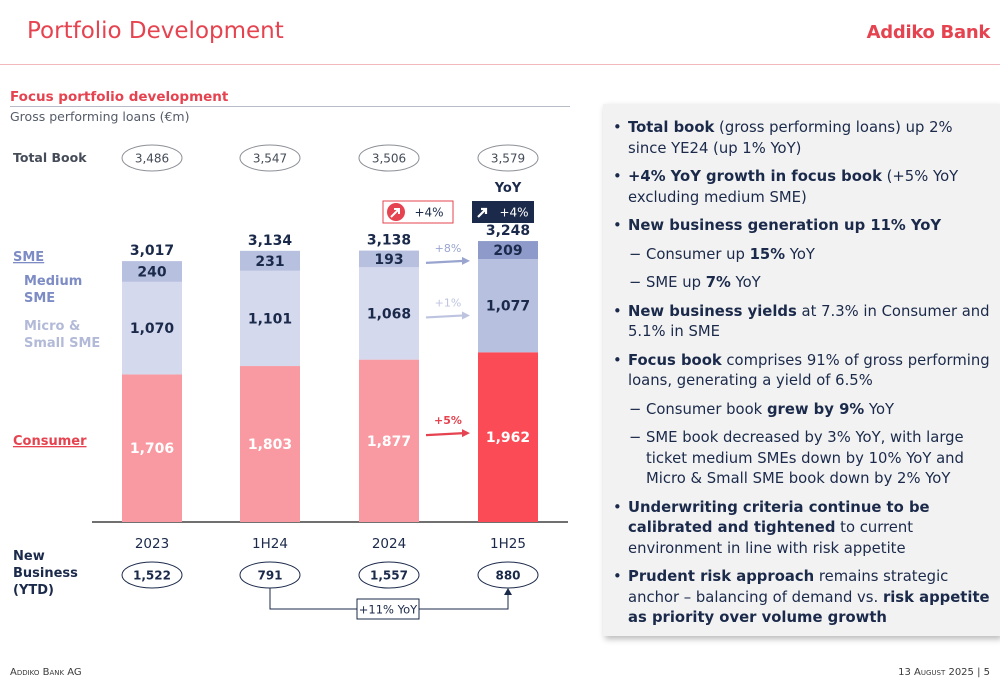 The image size is (1000, 685). I want to click on new-business-value: 880, so click(507, 576).